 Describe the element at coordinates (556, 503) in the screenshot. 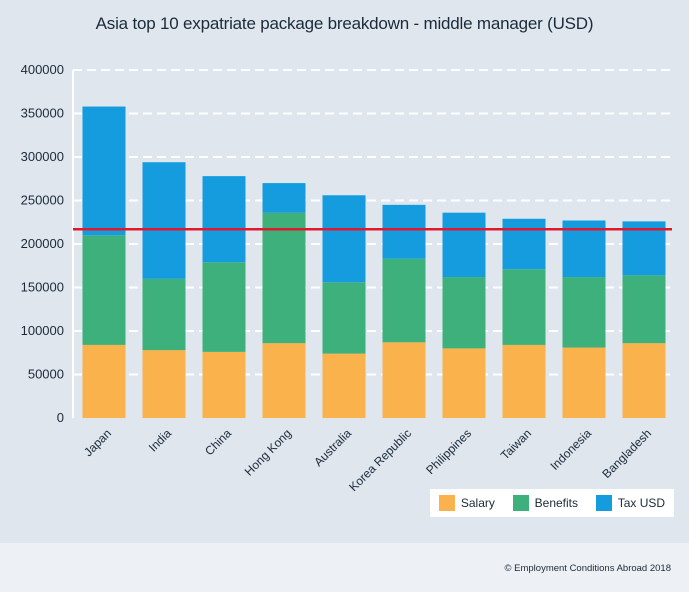

I see `legend-label-benefits: Benefits` at that location.